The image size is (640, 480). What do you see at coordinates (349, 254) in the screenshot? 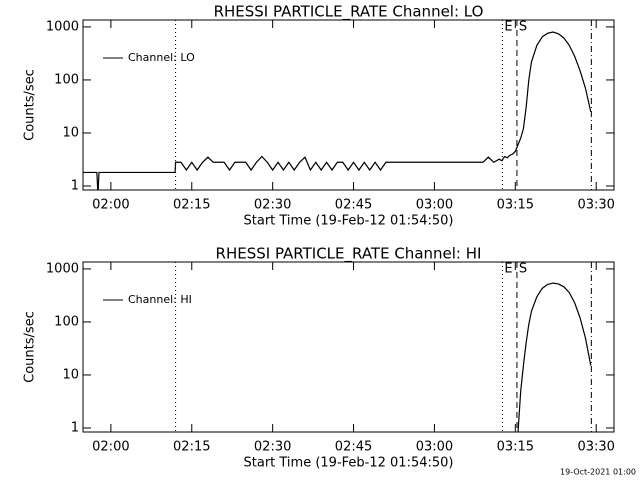
I see `chart-title: RHESSI PARTICLE_RATE Channel: HI` at bounding box center [349, 254].